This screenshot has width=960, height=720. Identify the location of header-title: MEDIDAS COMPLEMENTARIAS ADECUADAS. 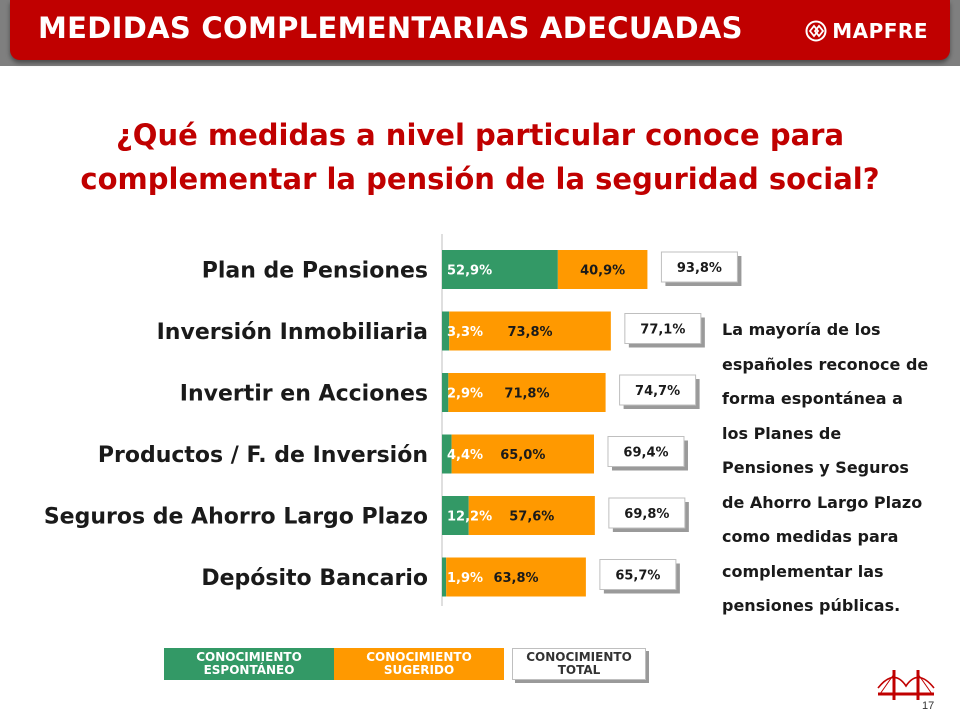
(390, 28).